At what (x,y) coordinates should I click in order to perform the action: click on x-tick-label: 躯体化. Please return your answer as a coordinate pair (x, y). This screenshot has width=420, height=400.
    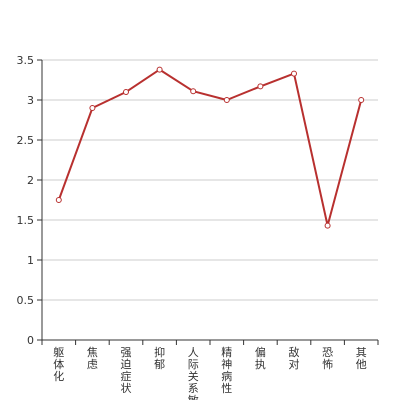
    Looking at the image, I should click on (58, 364).